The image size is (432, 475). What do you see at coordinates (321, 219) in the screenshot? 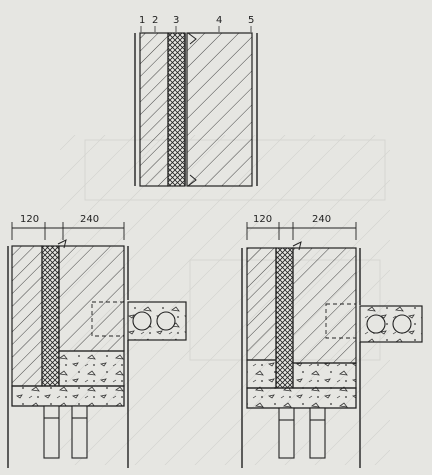
I see `right-dim-240: 240` at bounding box center [321, 219].